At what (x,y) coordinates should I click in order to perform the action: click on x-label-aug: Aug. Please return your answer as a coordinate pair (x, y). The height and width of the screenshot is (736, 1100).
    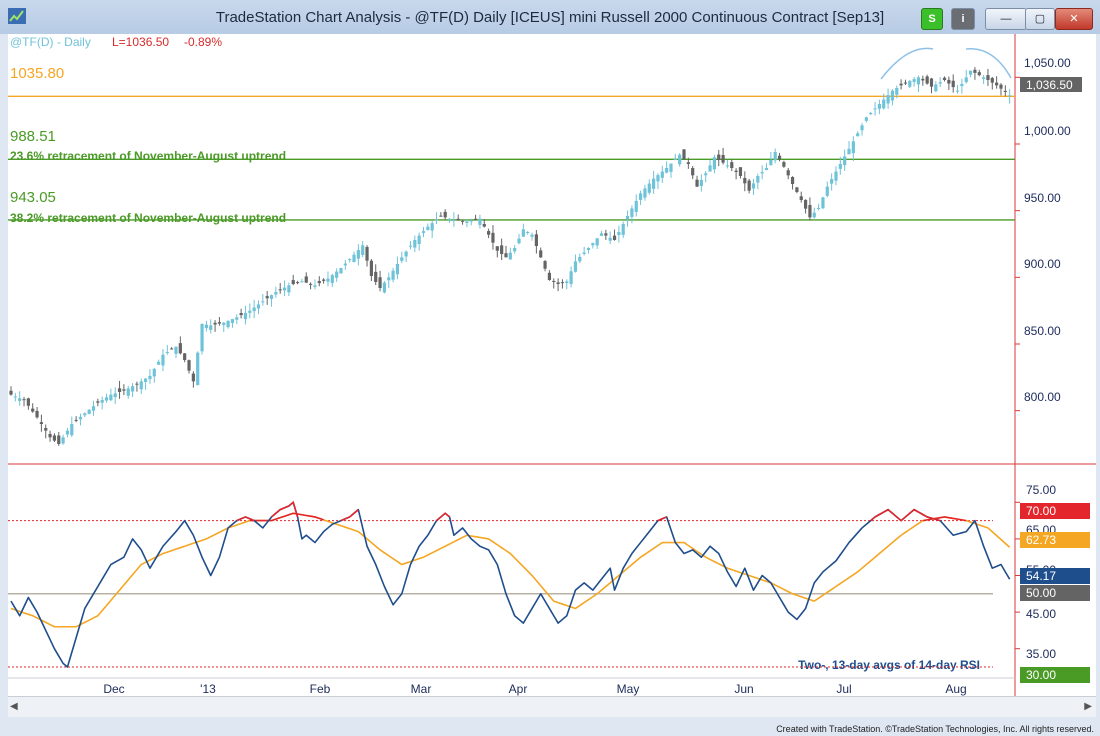
    Looking at the image, I should click on (955, 689).